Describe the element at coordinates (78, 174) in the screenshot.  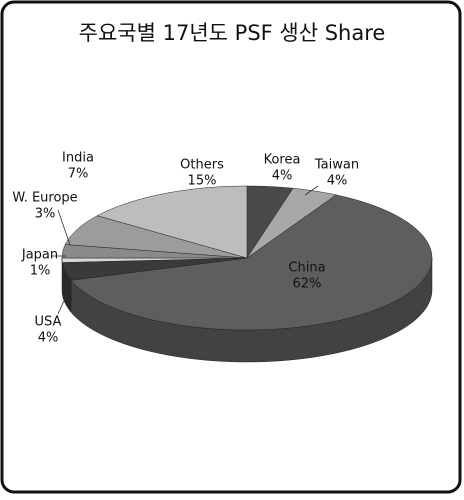
I see `value-label: 7%` at that location.